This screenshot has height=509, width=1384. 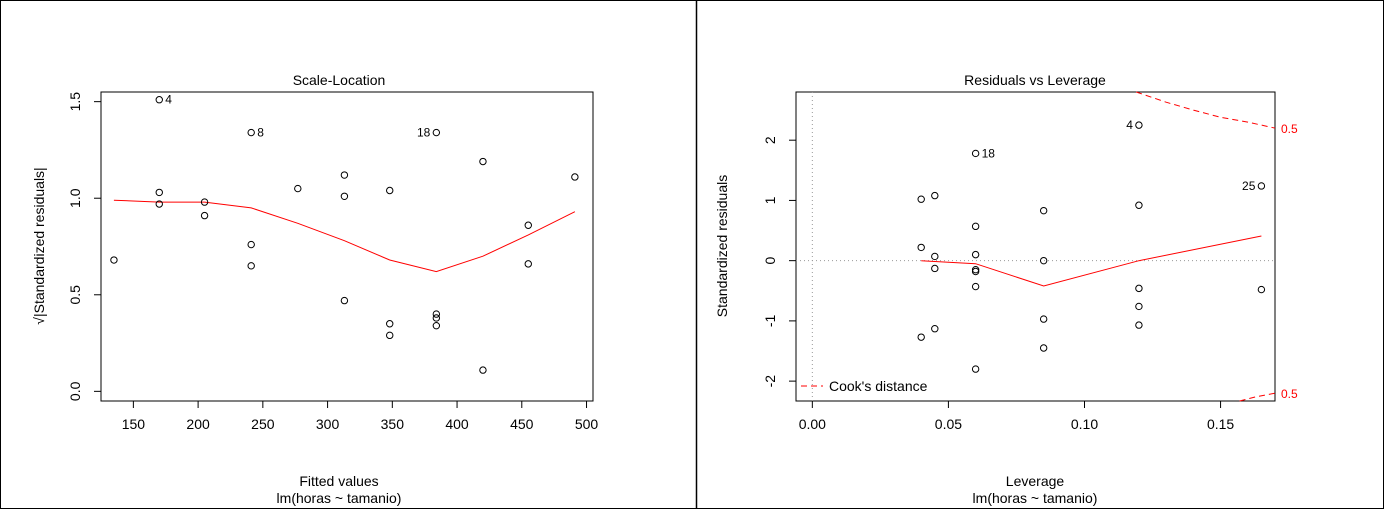 I want to click on y-tick-label: 0.5, so click(x=75, y=295).